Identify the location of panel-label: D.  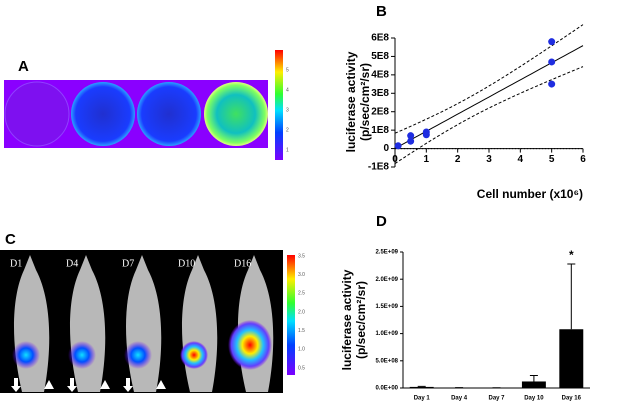
(381, 221).